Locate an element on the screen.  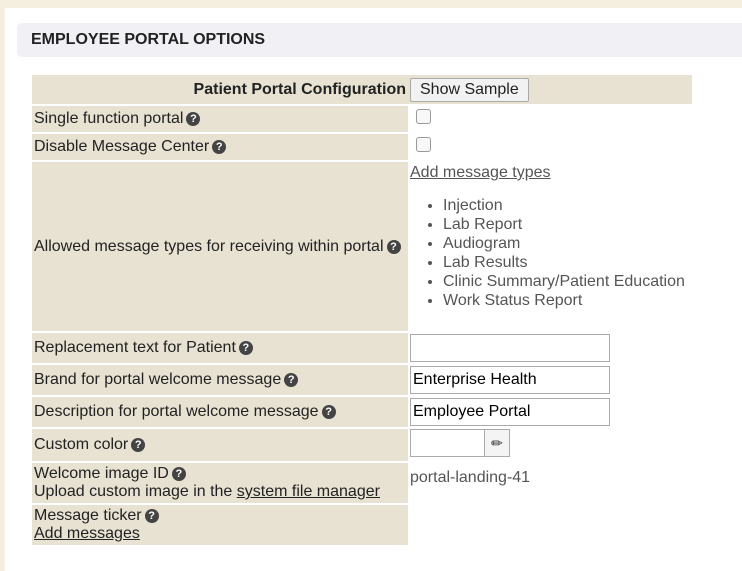
label: Replacement text for Patient is located at coordinates (135, 347).